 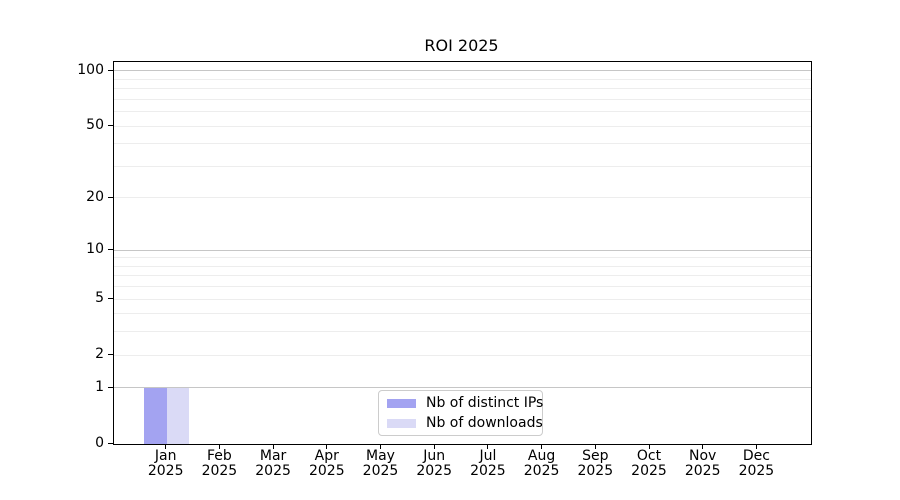 I want to click on x-tick-month: Dec, so click(x=756, y=456).